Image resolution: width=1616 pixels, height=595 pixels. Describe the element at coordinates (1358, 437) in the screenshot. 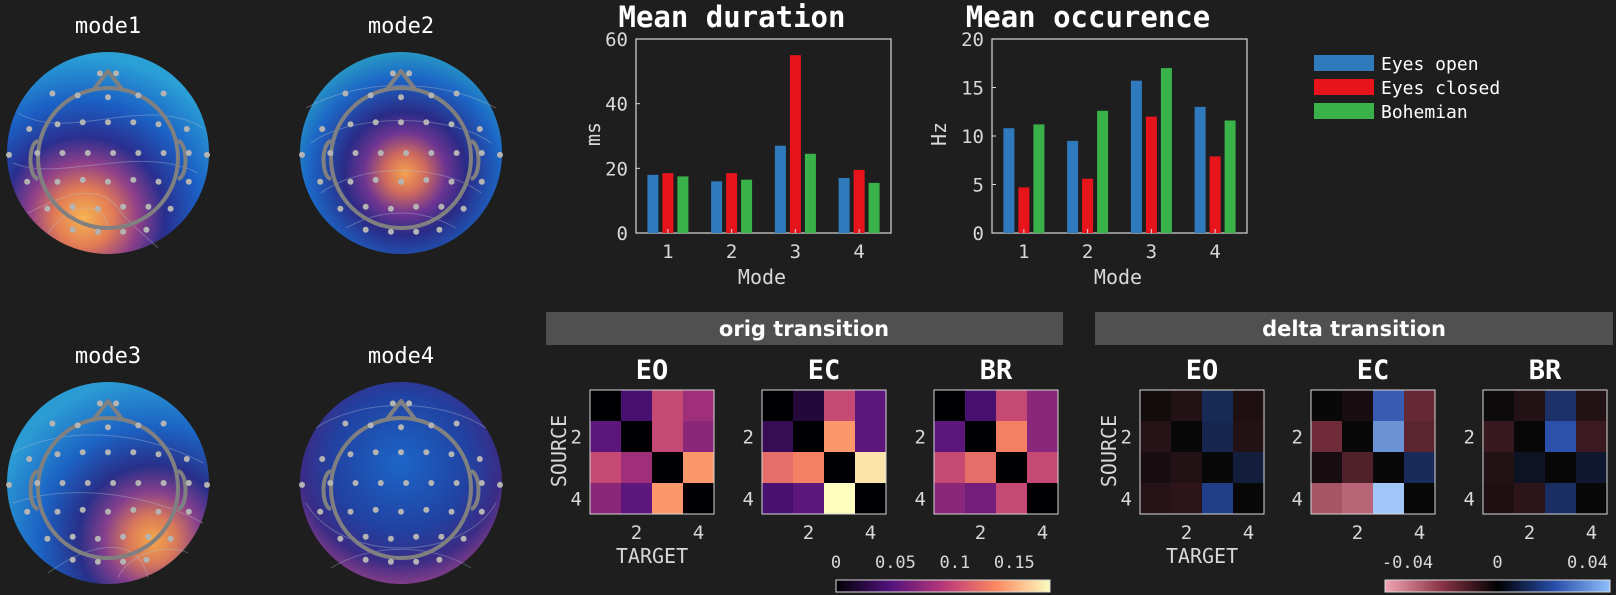

I see `heatmap-cell-ec-r2c2` at that location.